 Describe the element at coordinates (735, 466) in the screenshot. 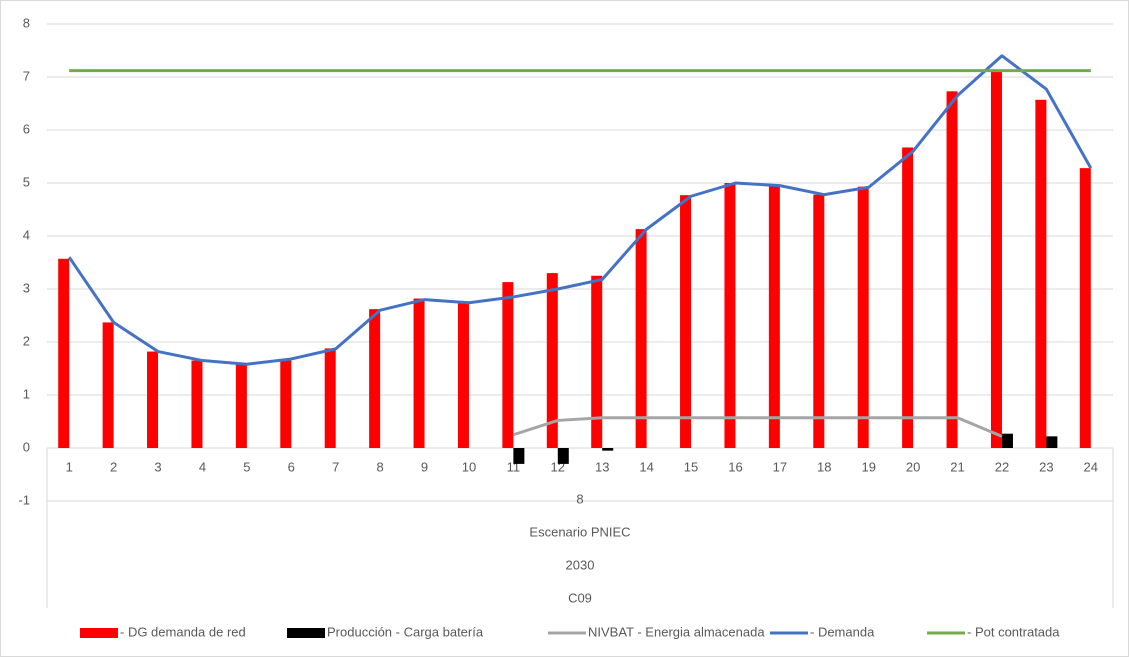

I see `x-tick-label: 16` at that location.